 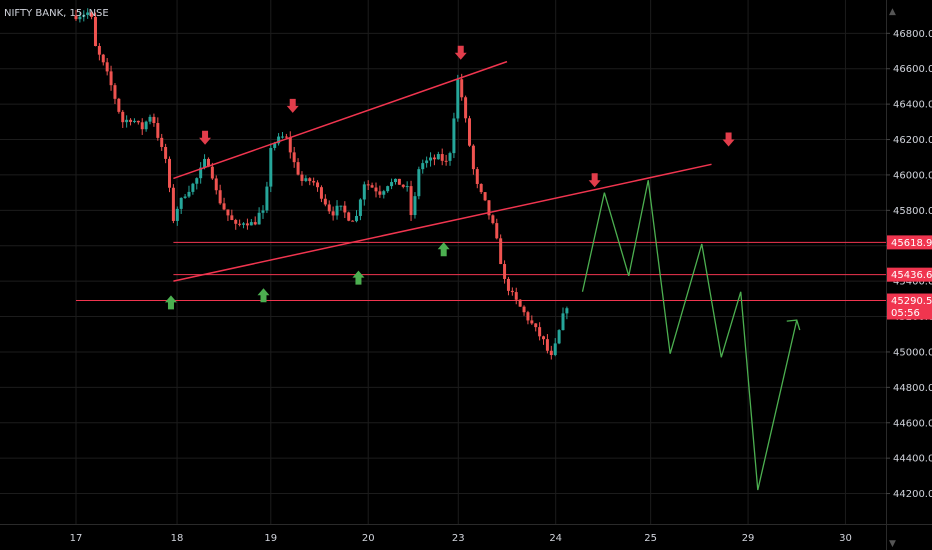 I want to click on projection-path, so click(x=689, y=335).